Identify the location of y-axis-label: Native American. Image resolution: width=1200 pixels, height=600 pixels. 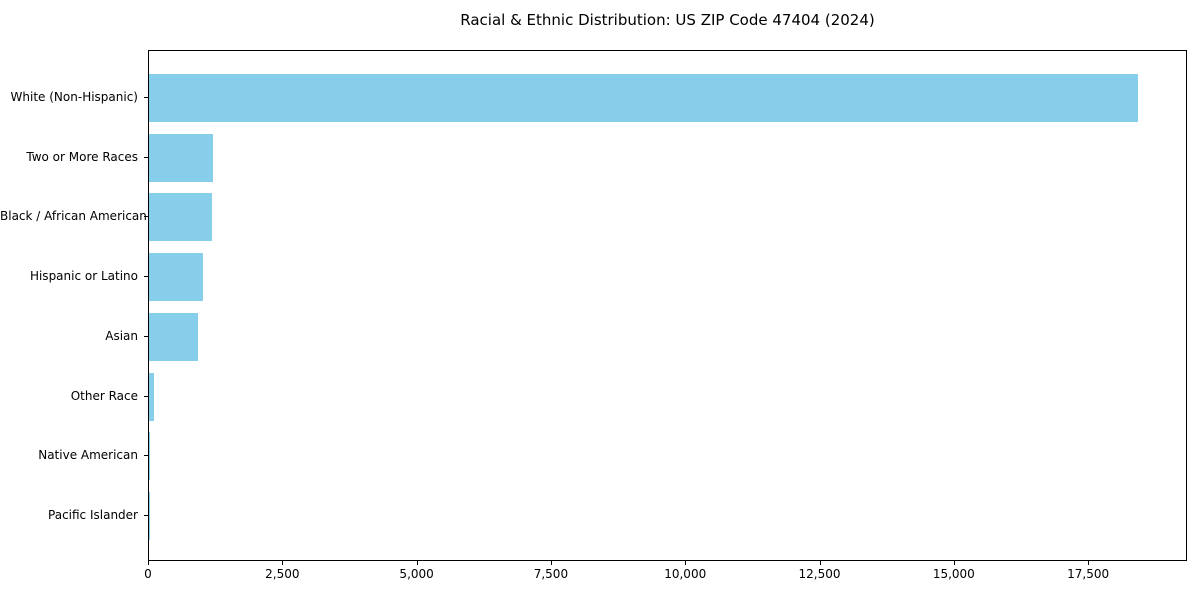
(88, 455).